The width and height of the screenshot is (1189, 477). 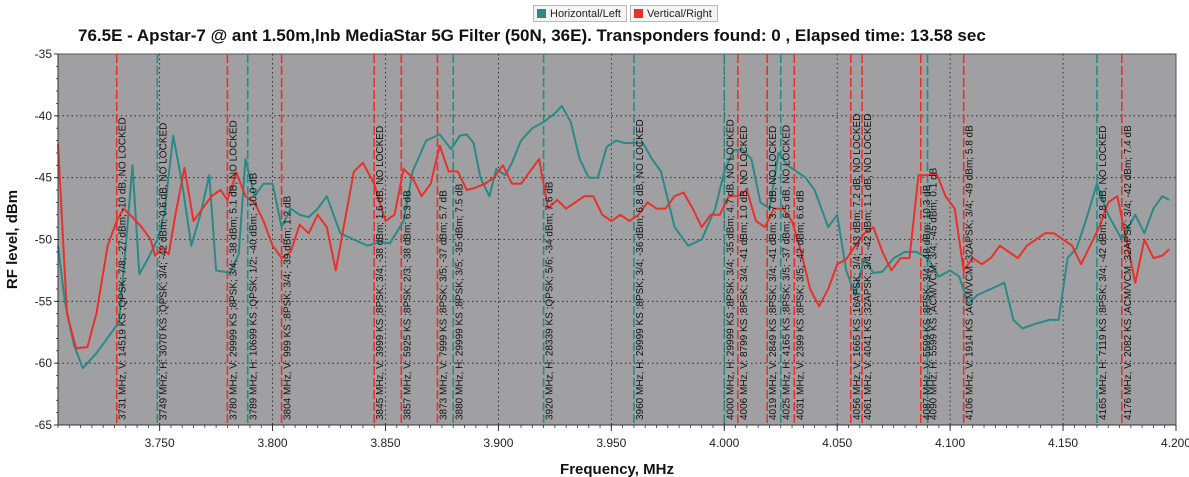 I want to click on legend: Horizontal/Left Vertical/Right, so click(x=625, y=13).